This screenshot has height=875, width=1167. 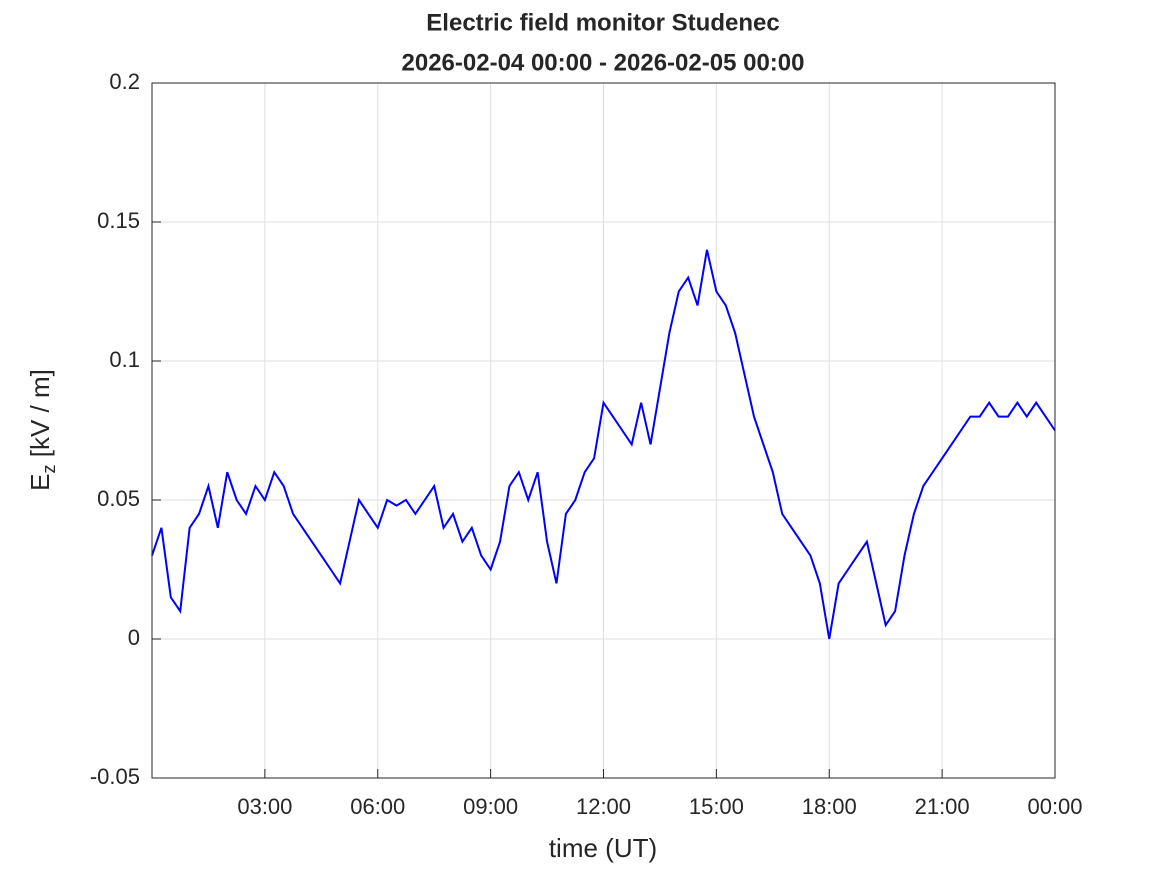 What do you see at coordinates (942, 806) in the screenshot?
I see `x-tick-label: 21:00` at bounding box center [942, 806].